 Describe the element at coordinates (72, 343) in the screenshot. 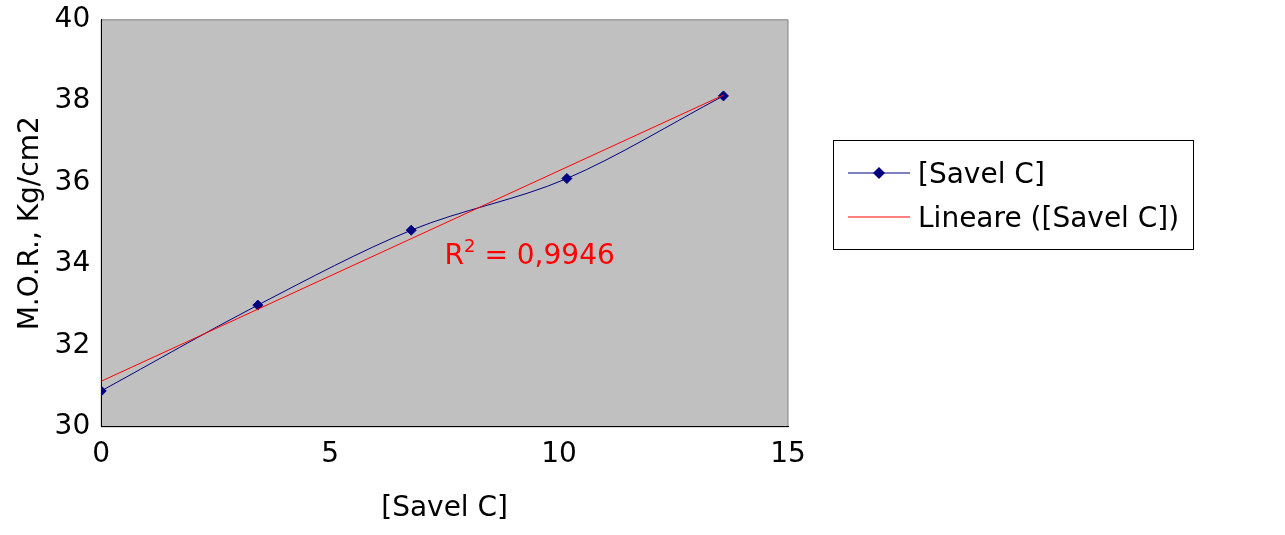

I see `y-tick-label: 32` at that location.